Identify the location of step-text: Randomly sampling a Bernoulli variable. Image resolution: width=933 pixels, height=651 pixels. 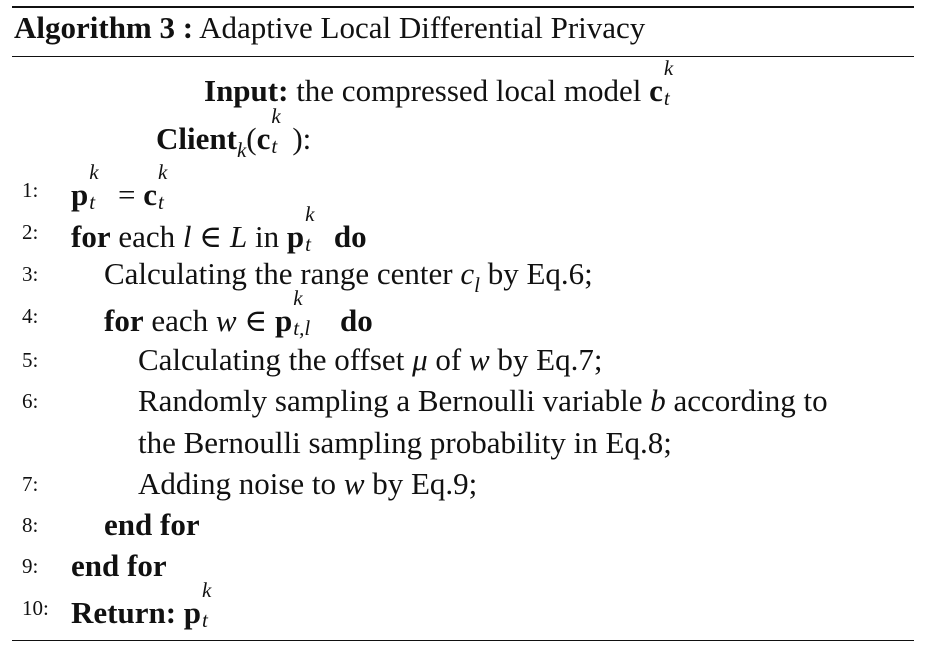
(394, 400).